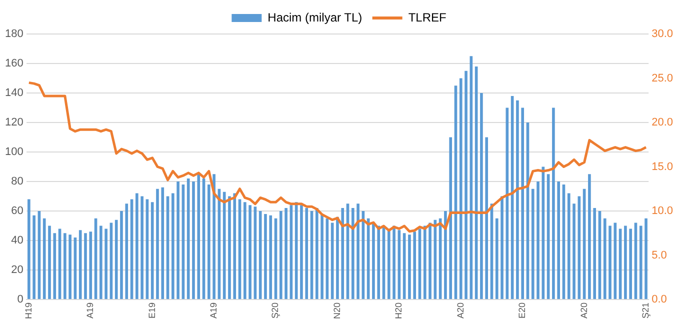 The height and width of the screenshot is (324, 684). Describe the element at coordinates (14, 34) in the screenshot. I see `y-tick-label: 180` at that location.